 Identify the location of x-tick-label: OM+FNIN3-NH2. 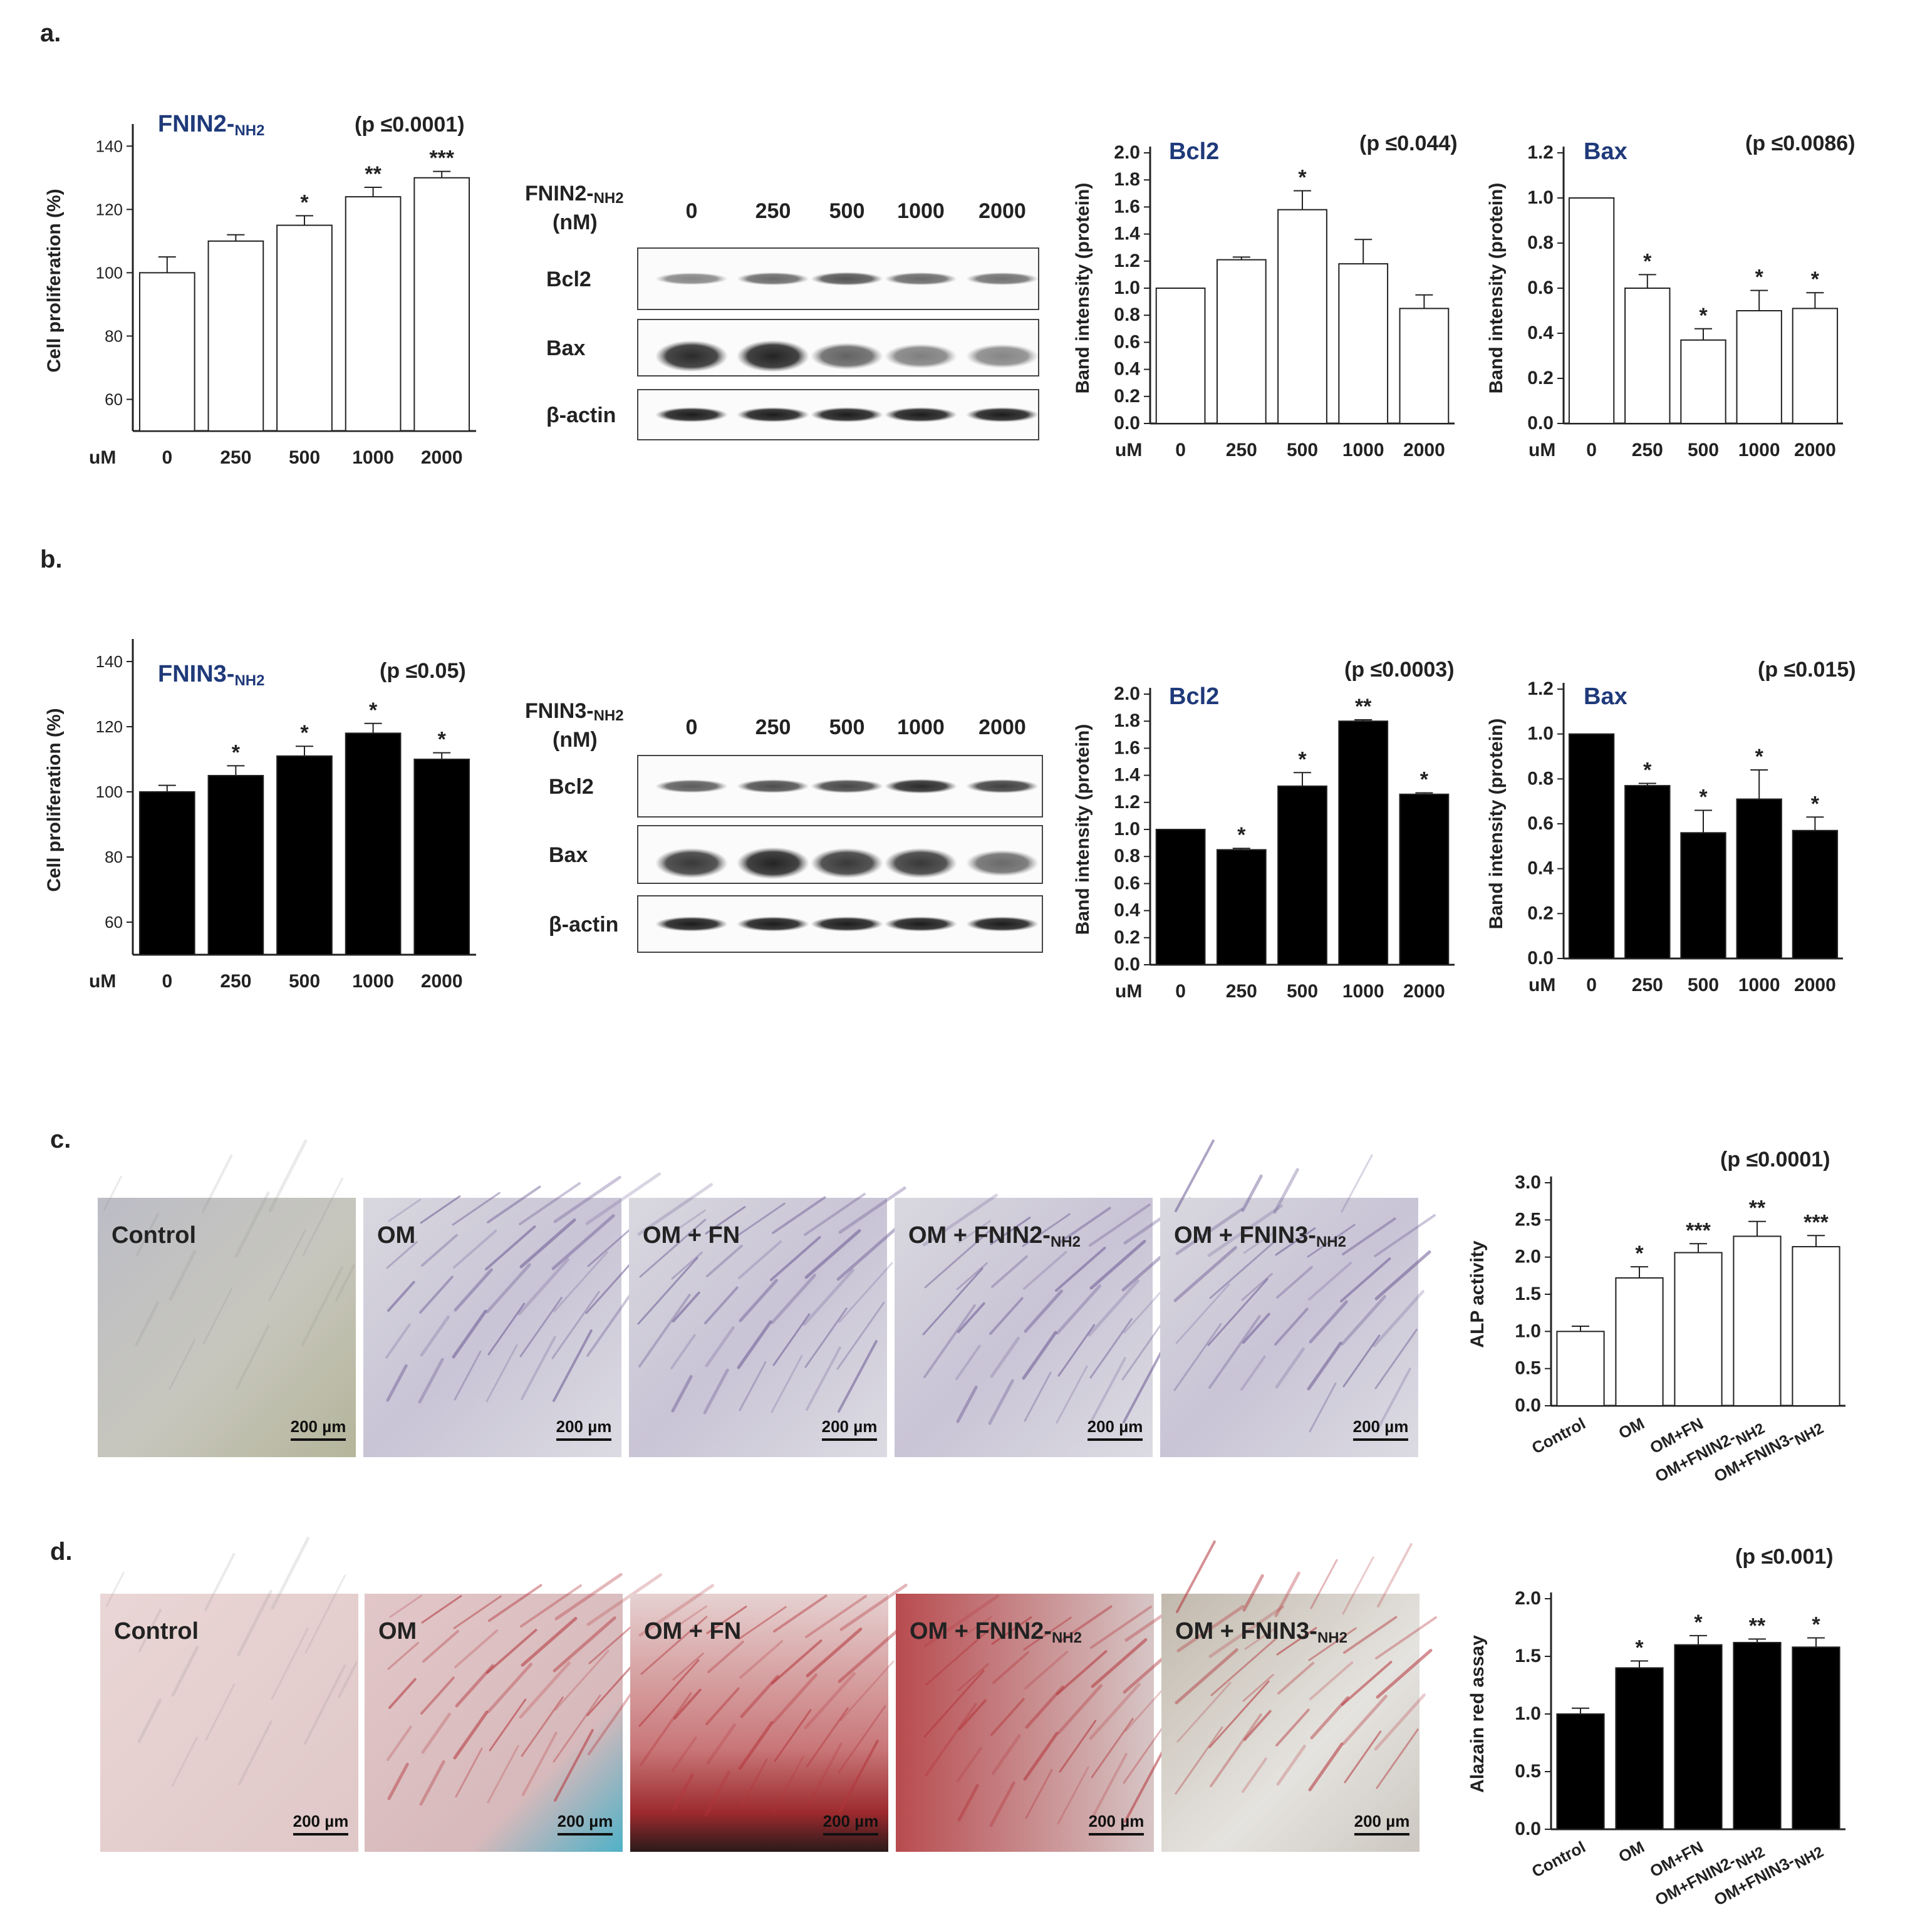
(1769, 1452).